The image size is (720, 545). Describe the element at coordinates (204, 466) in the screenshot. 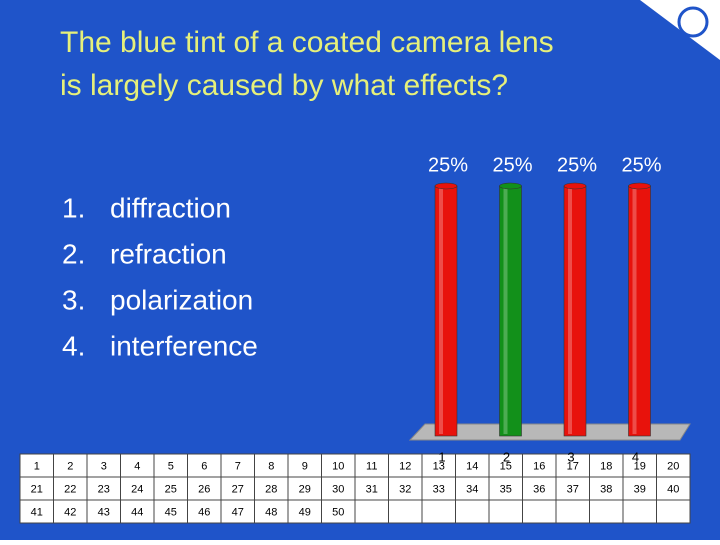

I see `grid-number: 6` at that location.